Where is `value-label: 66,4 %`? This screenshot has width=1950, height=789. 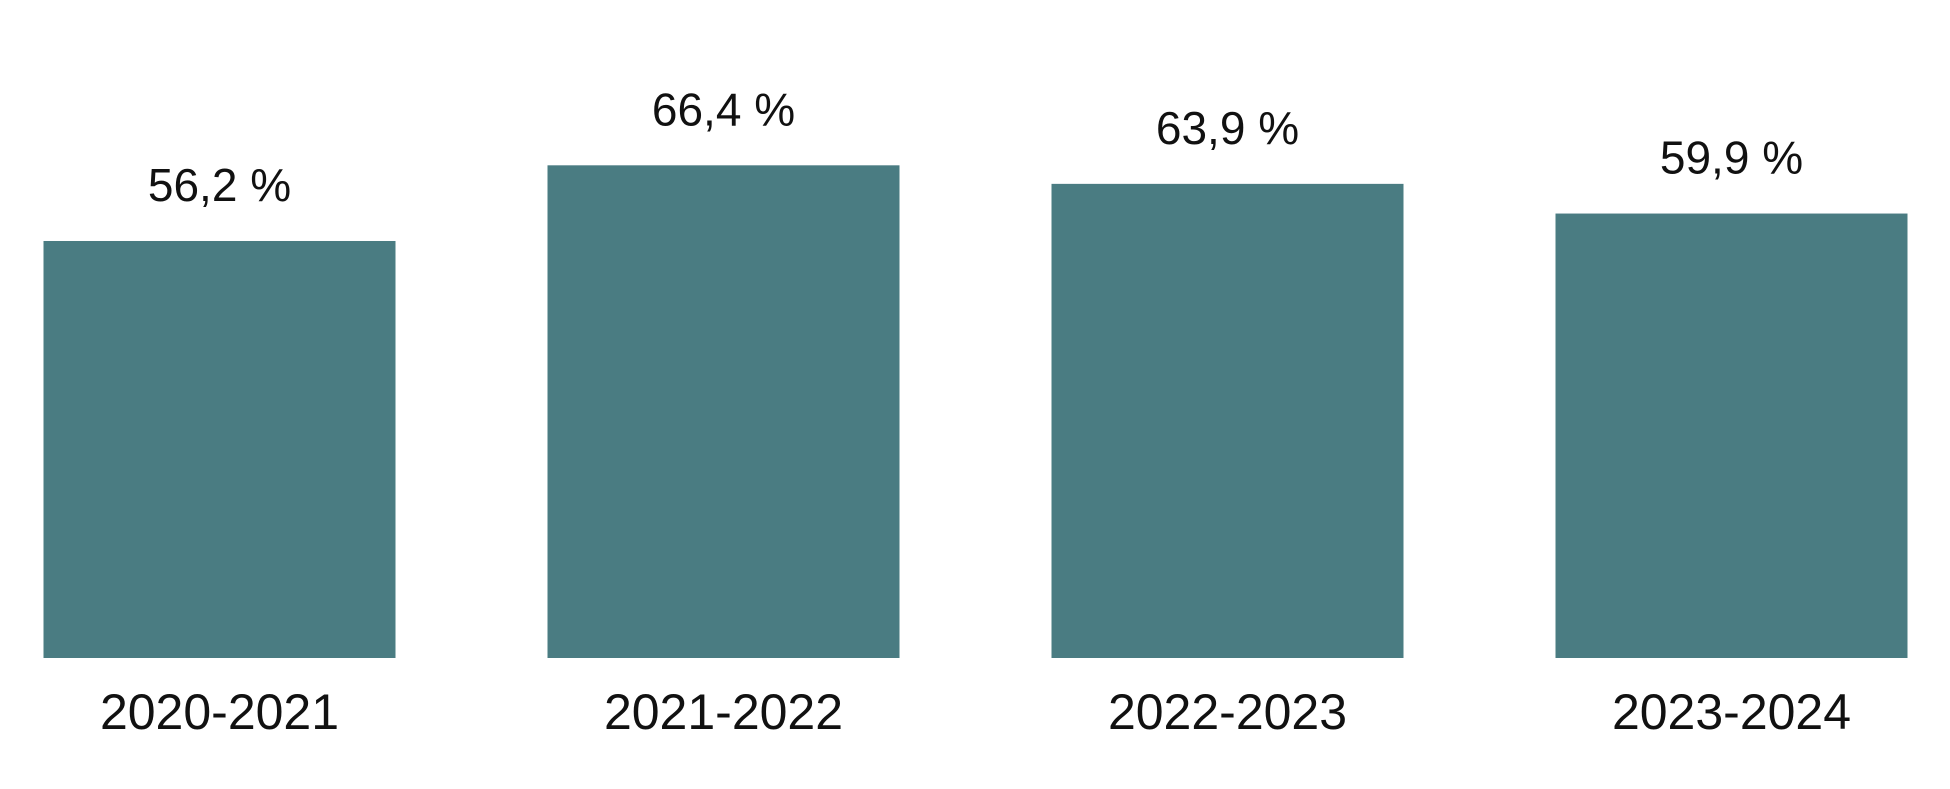 value-label: 66,4 % is located at coordinates (723, 109).